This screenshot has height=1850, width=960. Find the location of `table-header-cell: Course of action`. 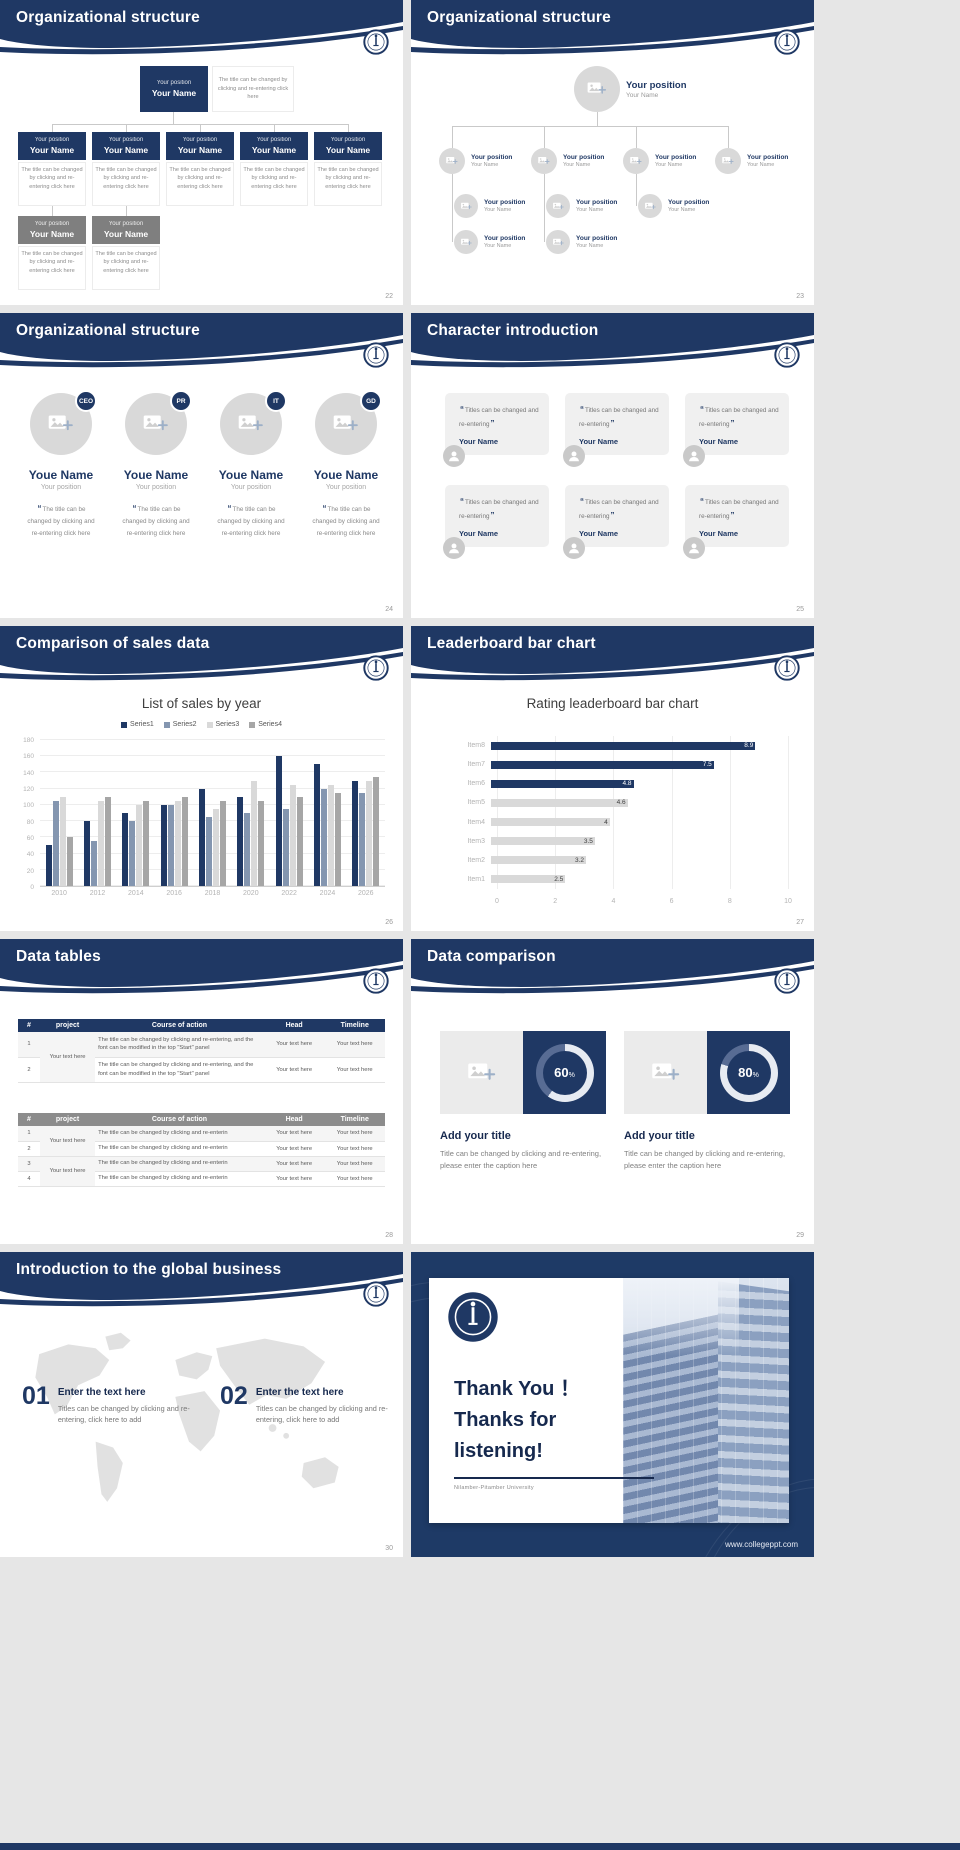

table-header-cell: Course of action is located at coordinates (179, 1025).